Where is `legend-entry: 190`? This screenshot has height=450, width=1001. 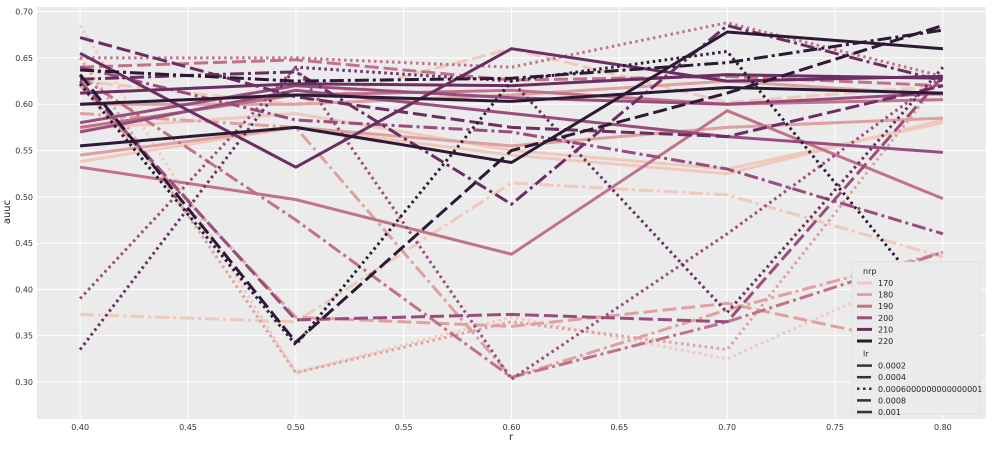 legend-entry: 190 is located at coordinates (885, 306).